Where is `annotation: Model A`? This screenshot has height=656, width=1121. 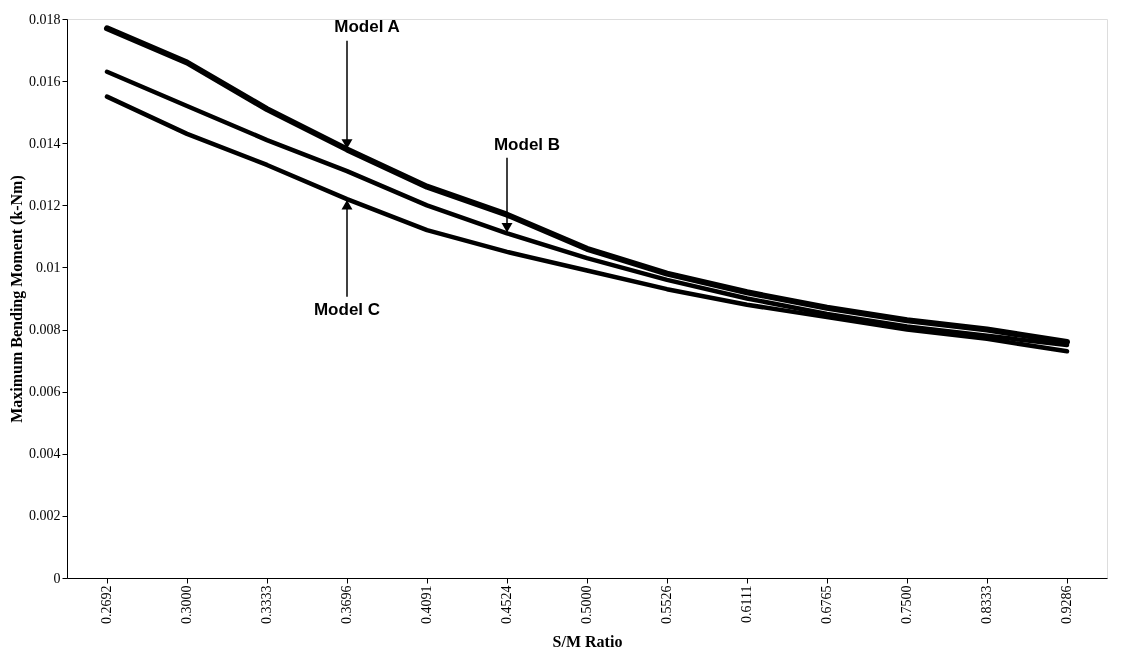
annotation: Model A is located at coordinates (367, 27).